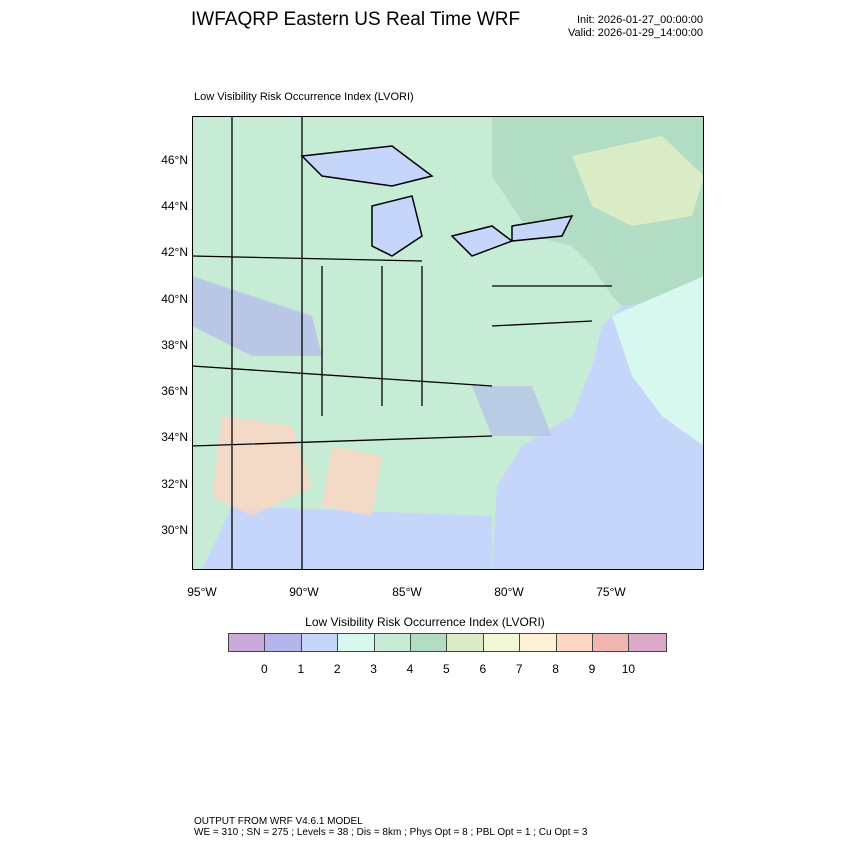  Describe the element at coordinates (437, 201) in the screenshot. I see `great-lakes` at that location.